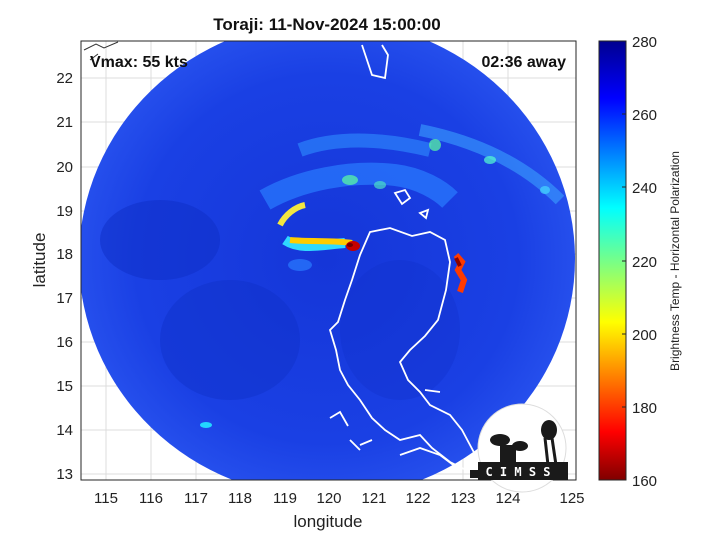 Image resolution: width=720 pixels, height=540 pixels. I want to click on y-tick-labels: 22 21 20 19 18 17 16 15 14 13, so click(64, 276).